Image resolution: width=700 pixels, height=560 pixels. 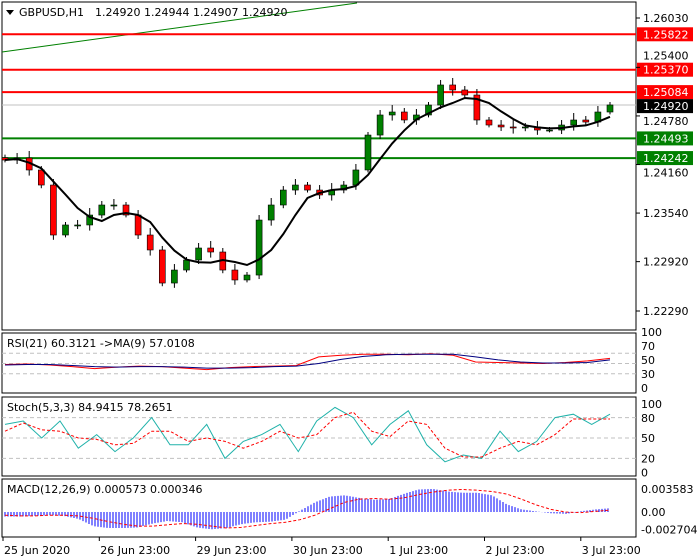 I want to click on level-price-label: 1.25822, so click(x=666, y=34).